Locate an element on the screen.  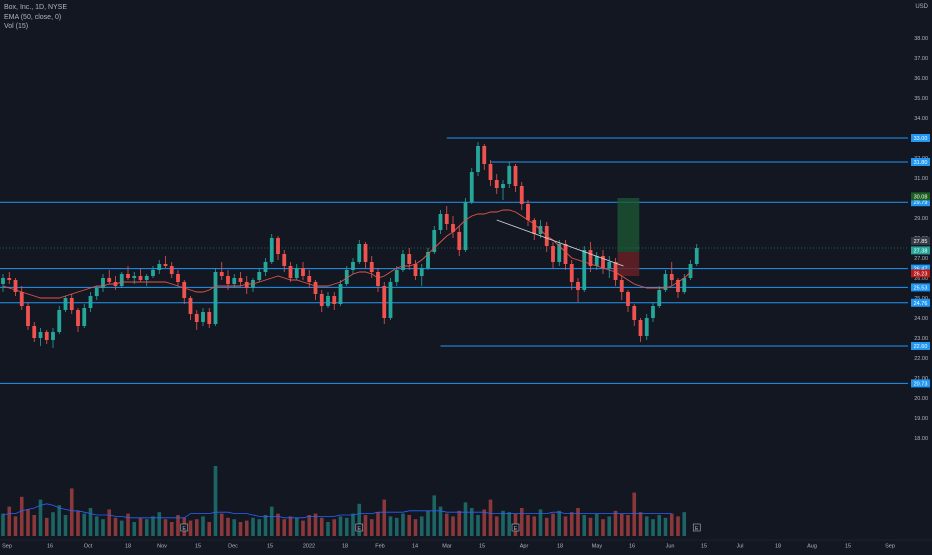
time-axis is located at coordinates (466, 545).